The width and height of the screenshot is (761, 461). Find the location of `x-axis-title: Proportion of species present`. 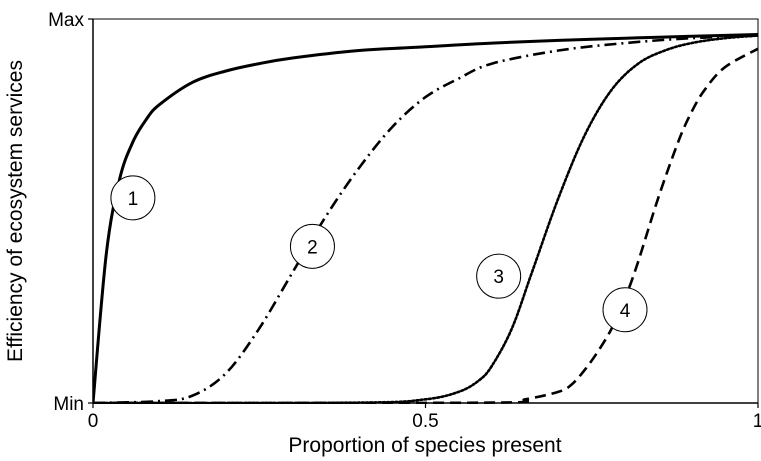

x-axis-title: Proportion of species present is located at coordinates (424, 445).